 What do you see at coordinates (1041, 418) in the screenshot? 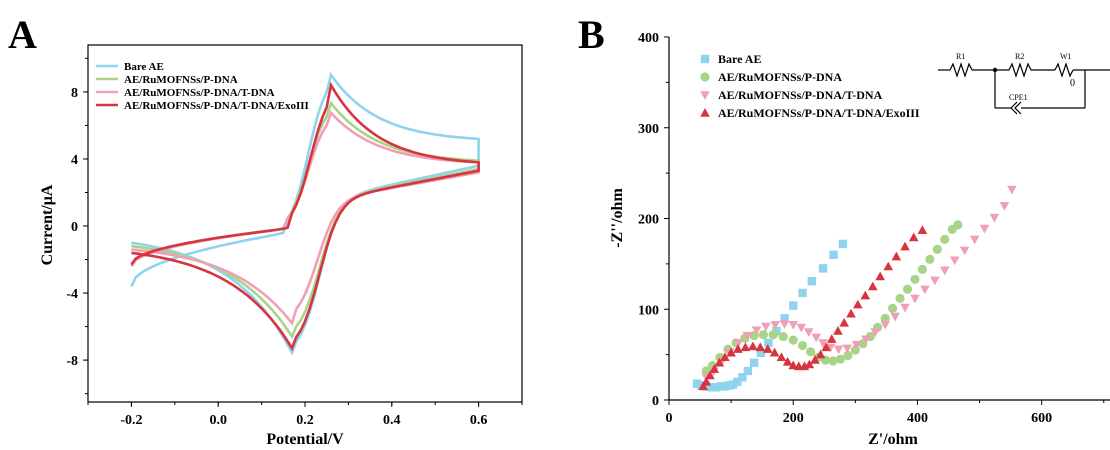
I see `eis-x-tick-label: 600` at bounding box center [1041, 418].